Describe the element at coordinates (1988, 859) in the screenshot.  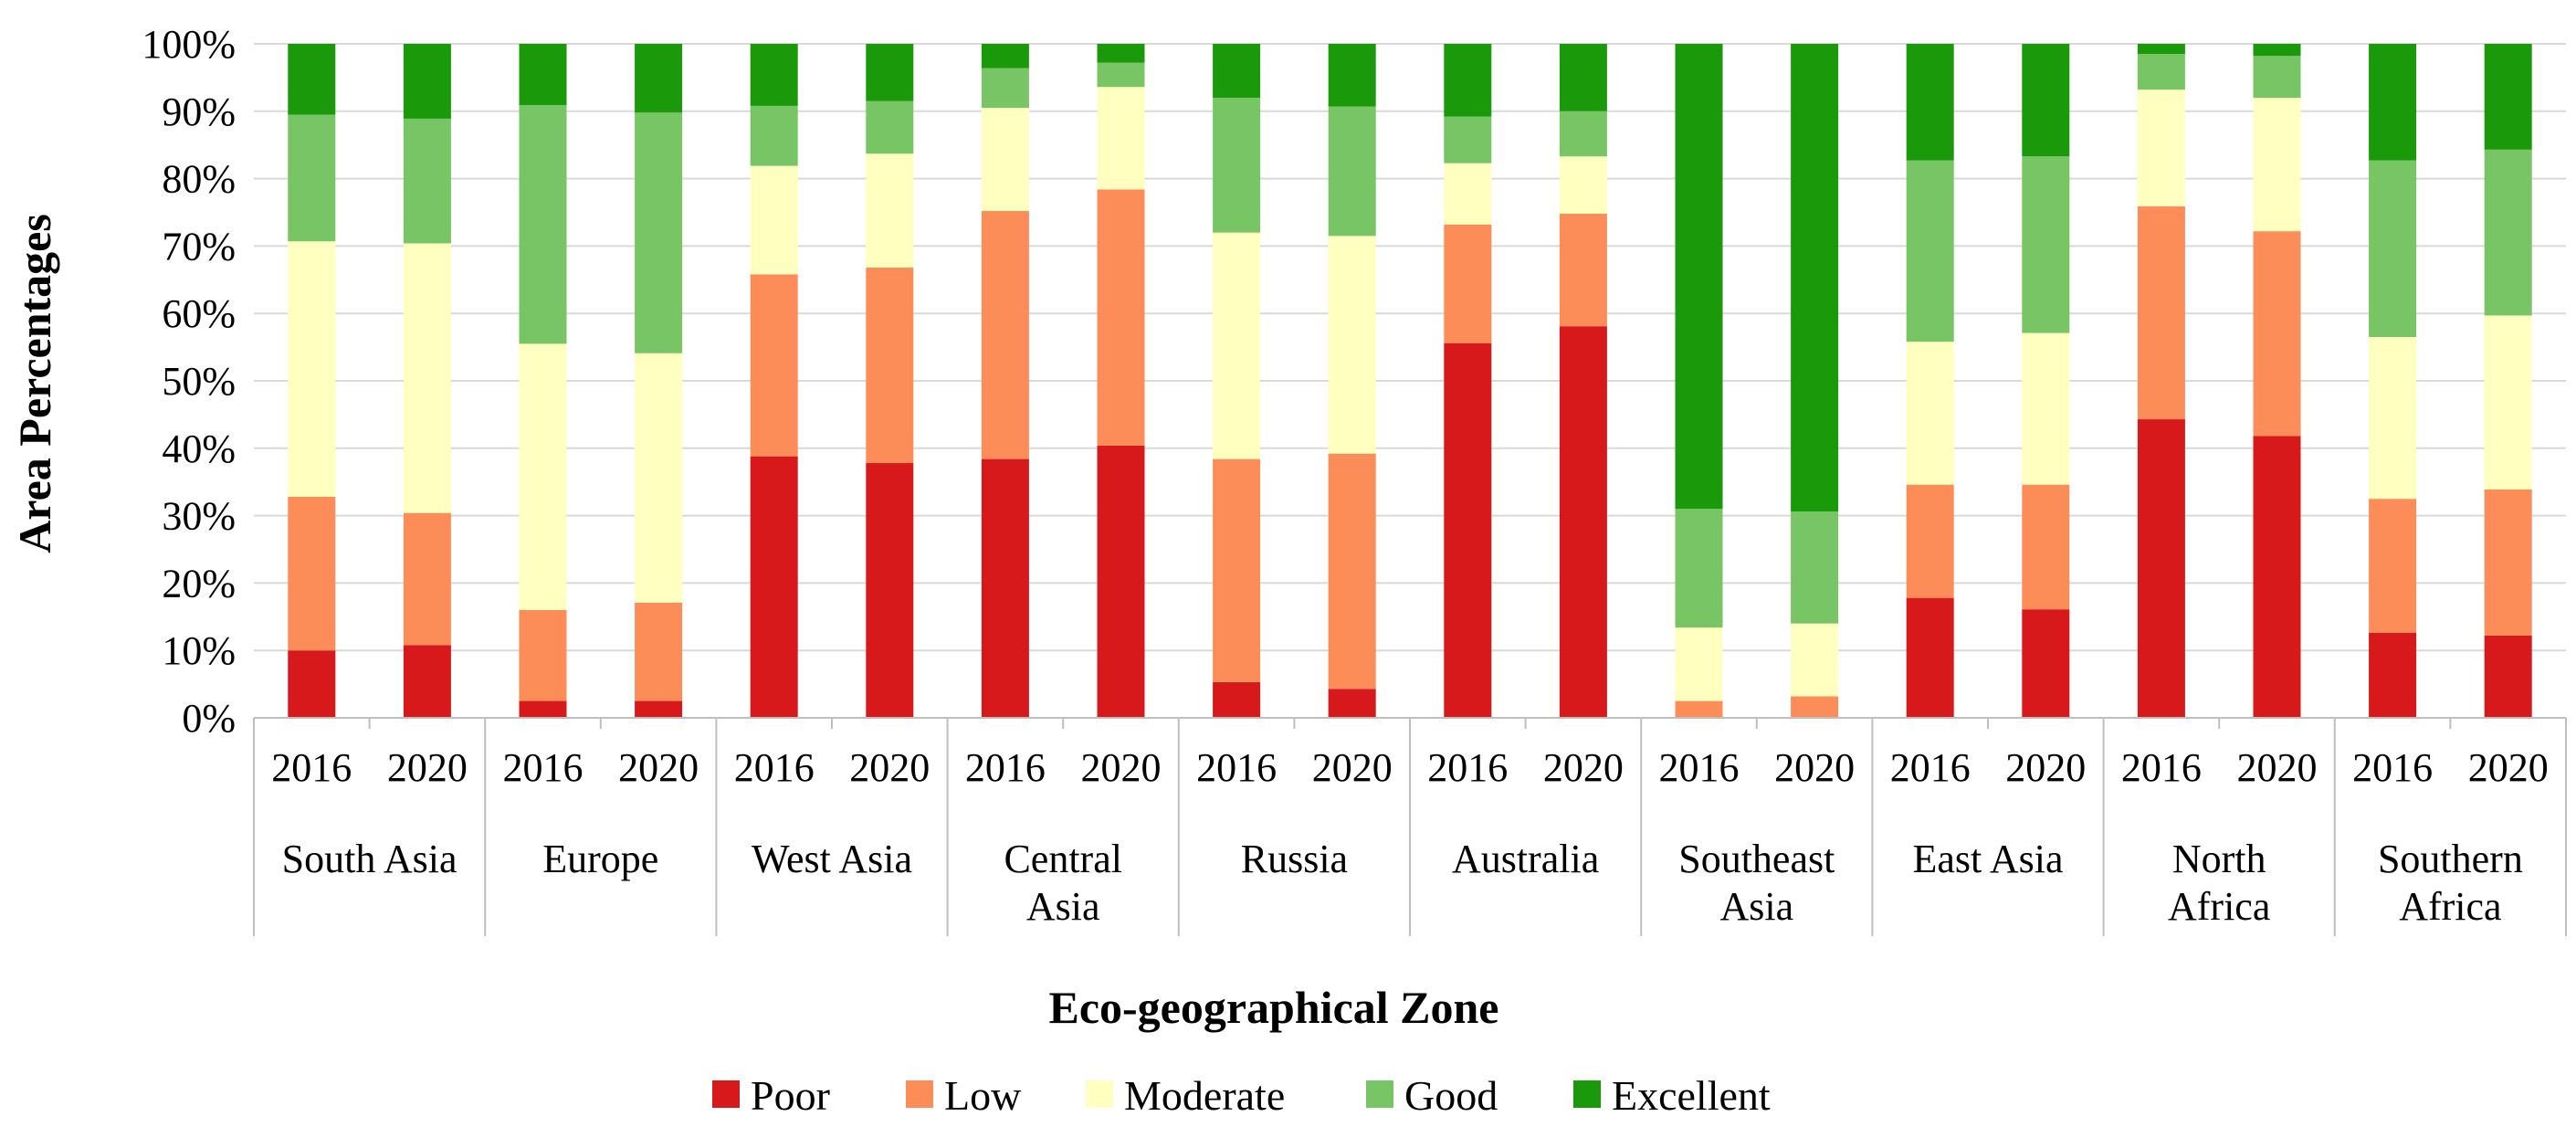
I see `x-zone-label: East Asia` at that location.